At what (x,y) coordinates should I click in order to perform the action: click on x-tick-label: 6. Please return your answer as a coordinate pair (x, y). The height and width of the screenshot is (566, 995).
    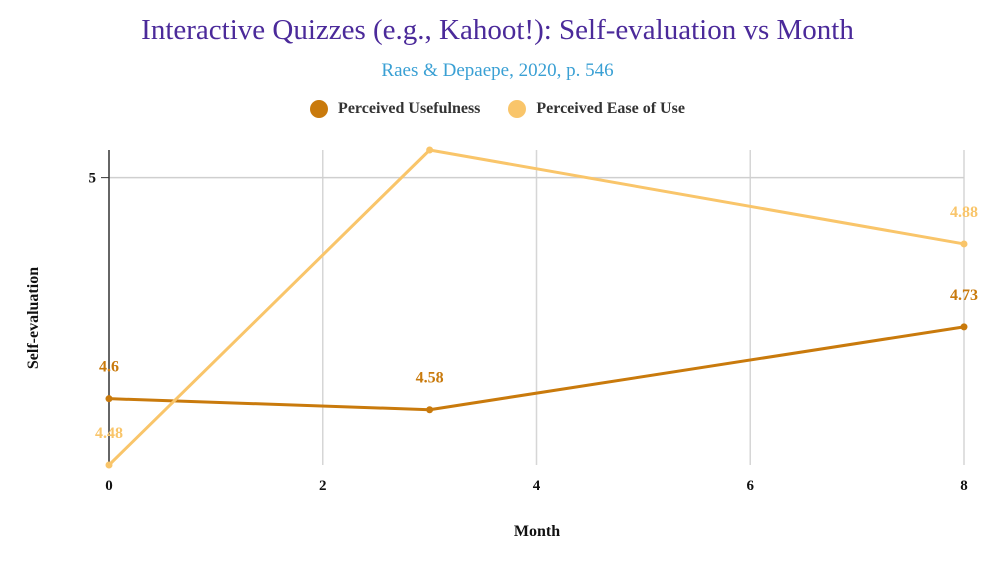
    Looking at the image, I should click on (751, 486).